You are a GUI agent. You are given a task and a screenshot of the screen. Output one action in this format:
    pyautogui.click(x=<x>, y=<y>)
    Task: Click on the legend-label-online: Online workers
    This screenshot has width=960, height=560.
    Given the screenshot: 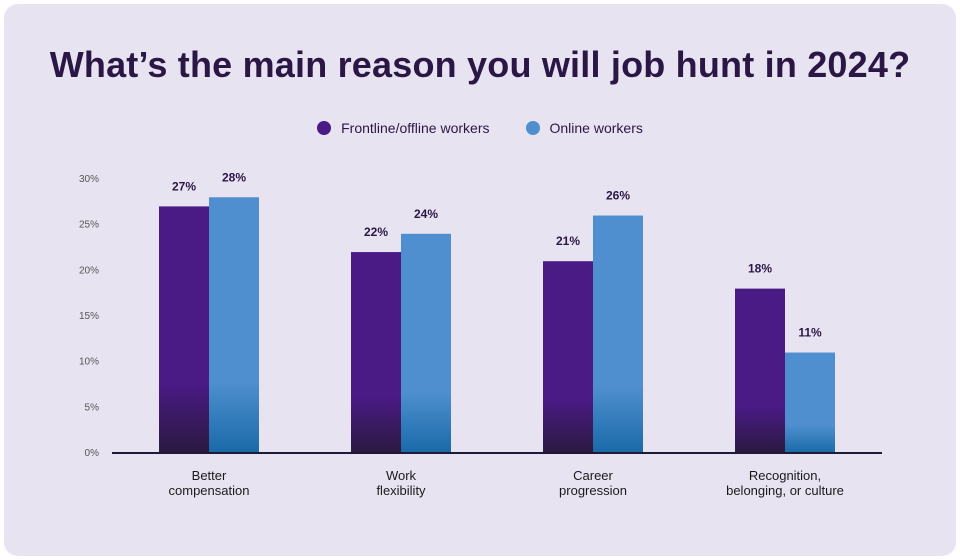 What is the action you would take?
    pyautogui.click(x=596, y=128)
    